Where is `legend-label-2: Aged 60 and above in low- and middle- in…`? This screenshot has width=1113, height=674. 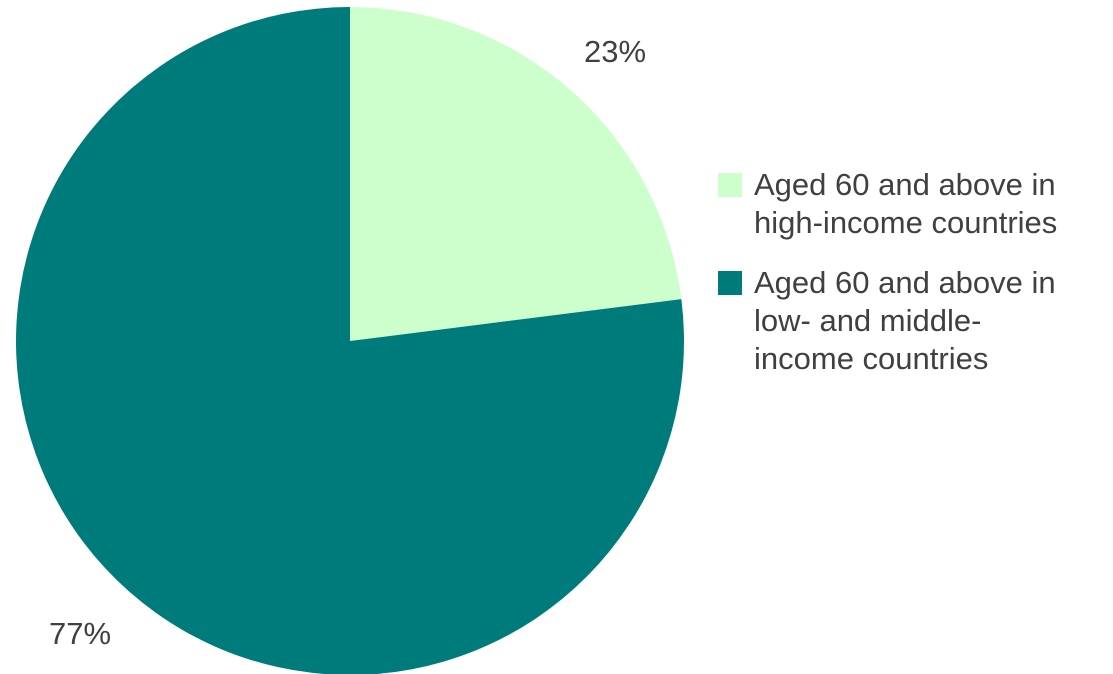 legend-label-2: Aged 60 and above in low- and middle- in… is located at coordinates (905, 320).